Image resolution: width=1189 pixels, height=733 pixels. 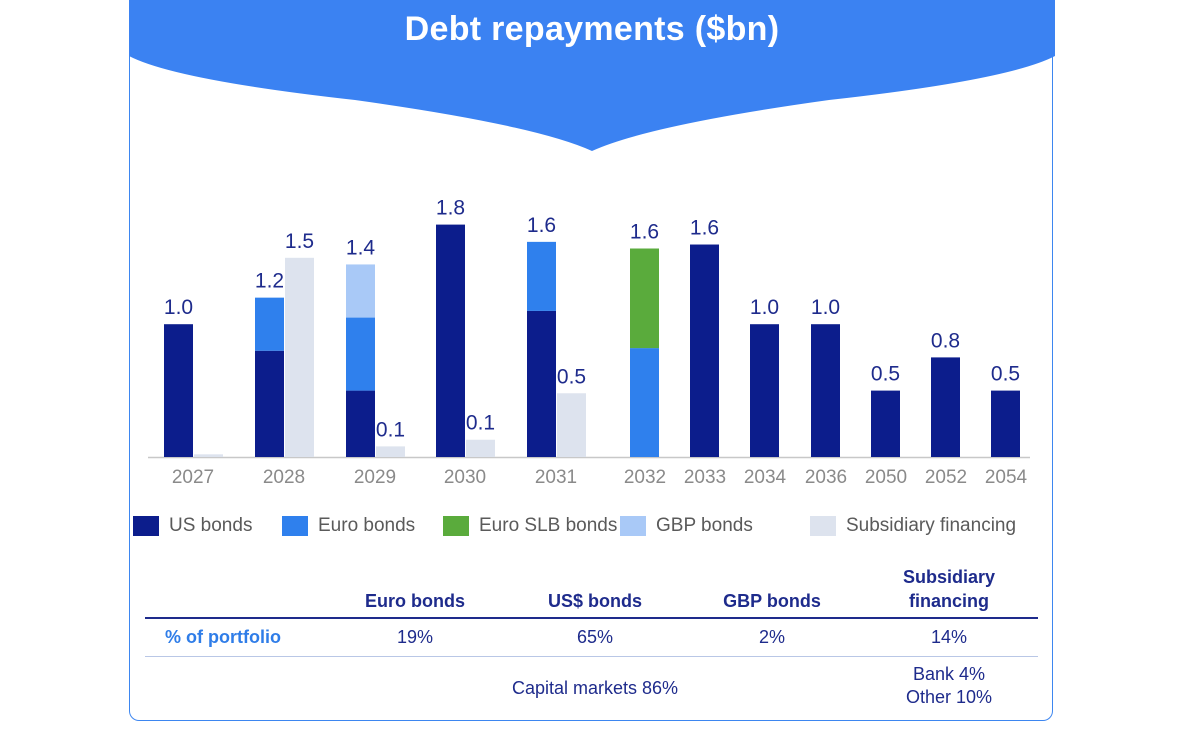 What do you see at coordinates (284, 477) in the screenshot?
I see `x-tick-2028: 2028` at bounding box center [284, 477].